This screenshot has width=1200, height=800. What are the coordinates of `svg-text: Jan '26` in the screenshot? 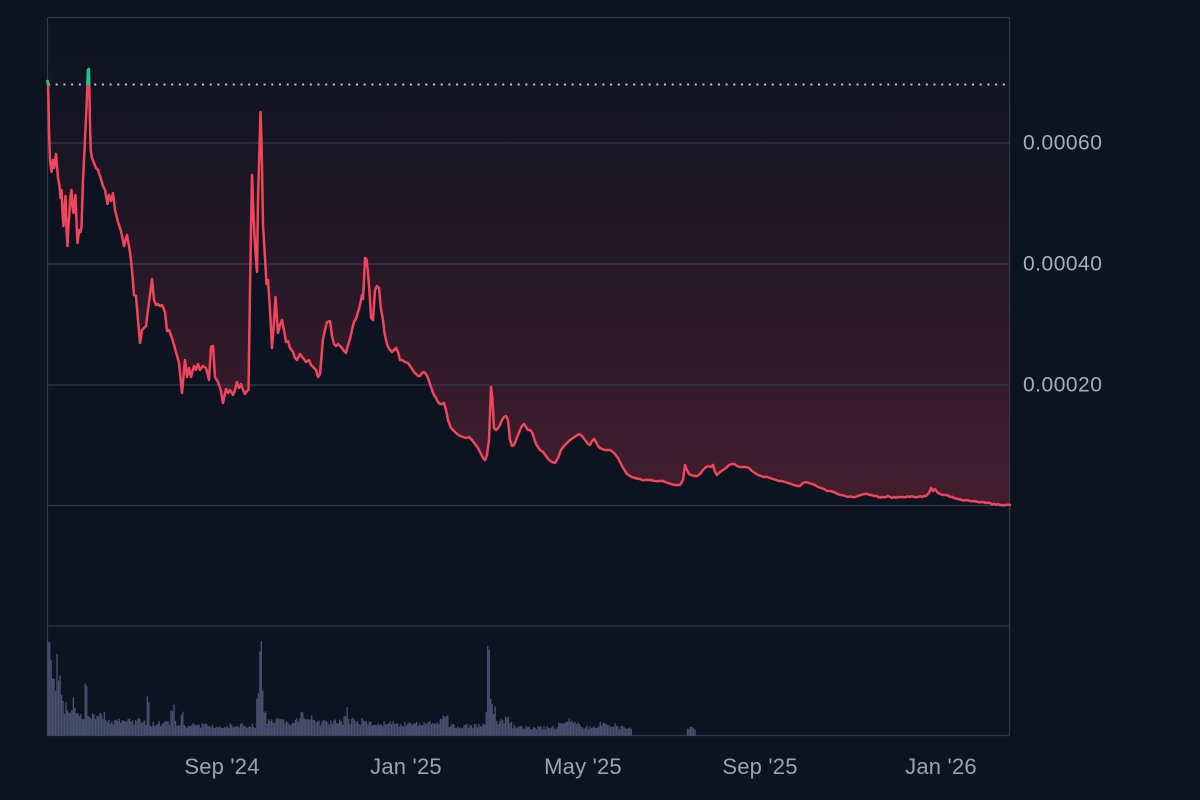 It's located at (941, 766).